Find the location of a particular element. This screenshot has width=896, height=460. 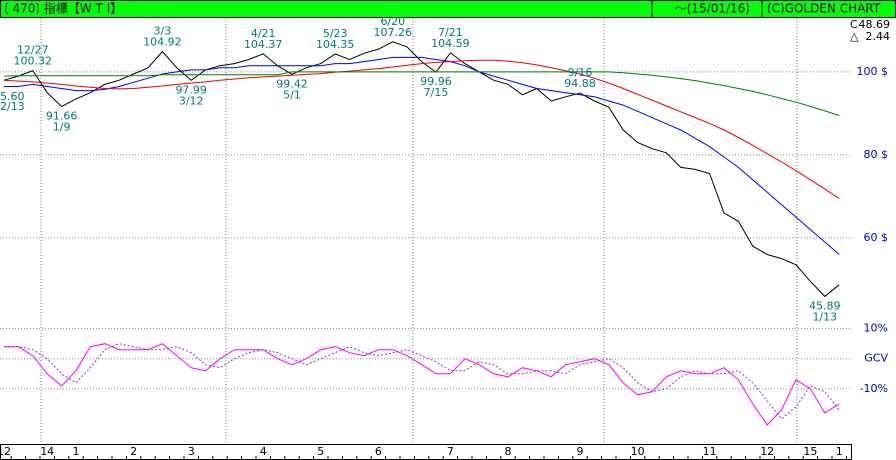

annotation-date: 3/3 is located at coordinates (163, 31).